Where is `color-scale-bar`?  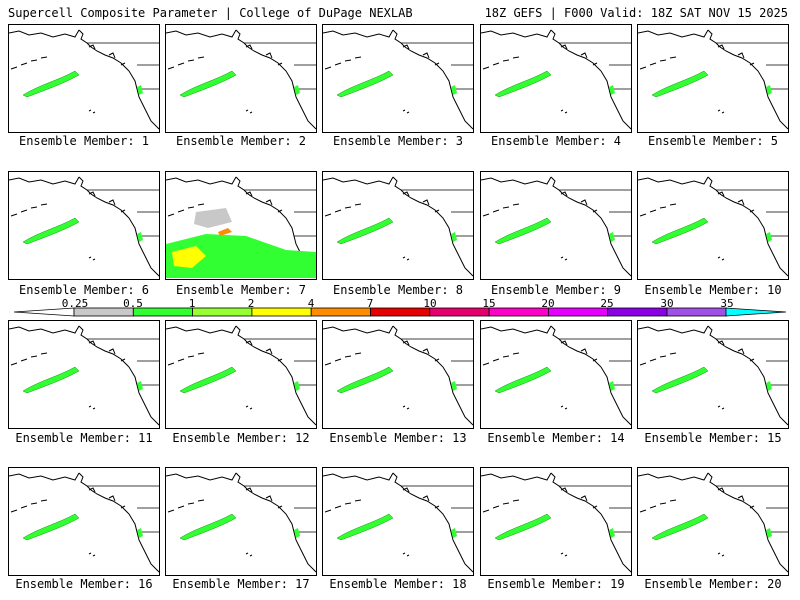 color-scale-bar is located at coordinates (403, 308).